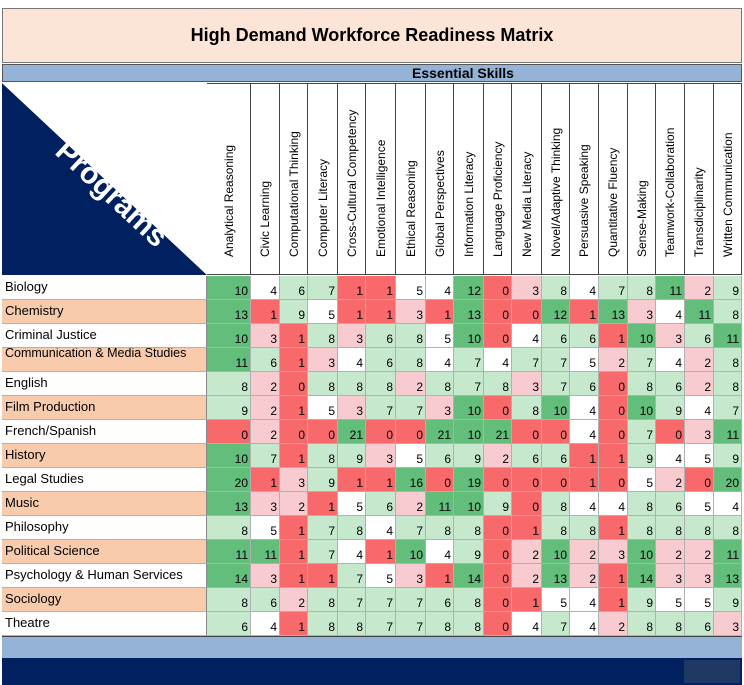 The height and width of the screenshot is (685, 744). What do you see at coordinates (728, 480) in the screenshot?
I see `heatmap-cell: 20` at bounding box center [728, 480].